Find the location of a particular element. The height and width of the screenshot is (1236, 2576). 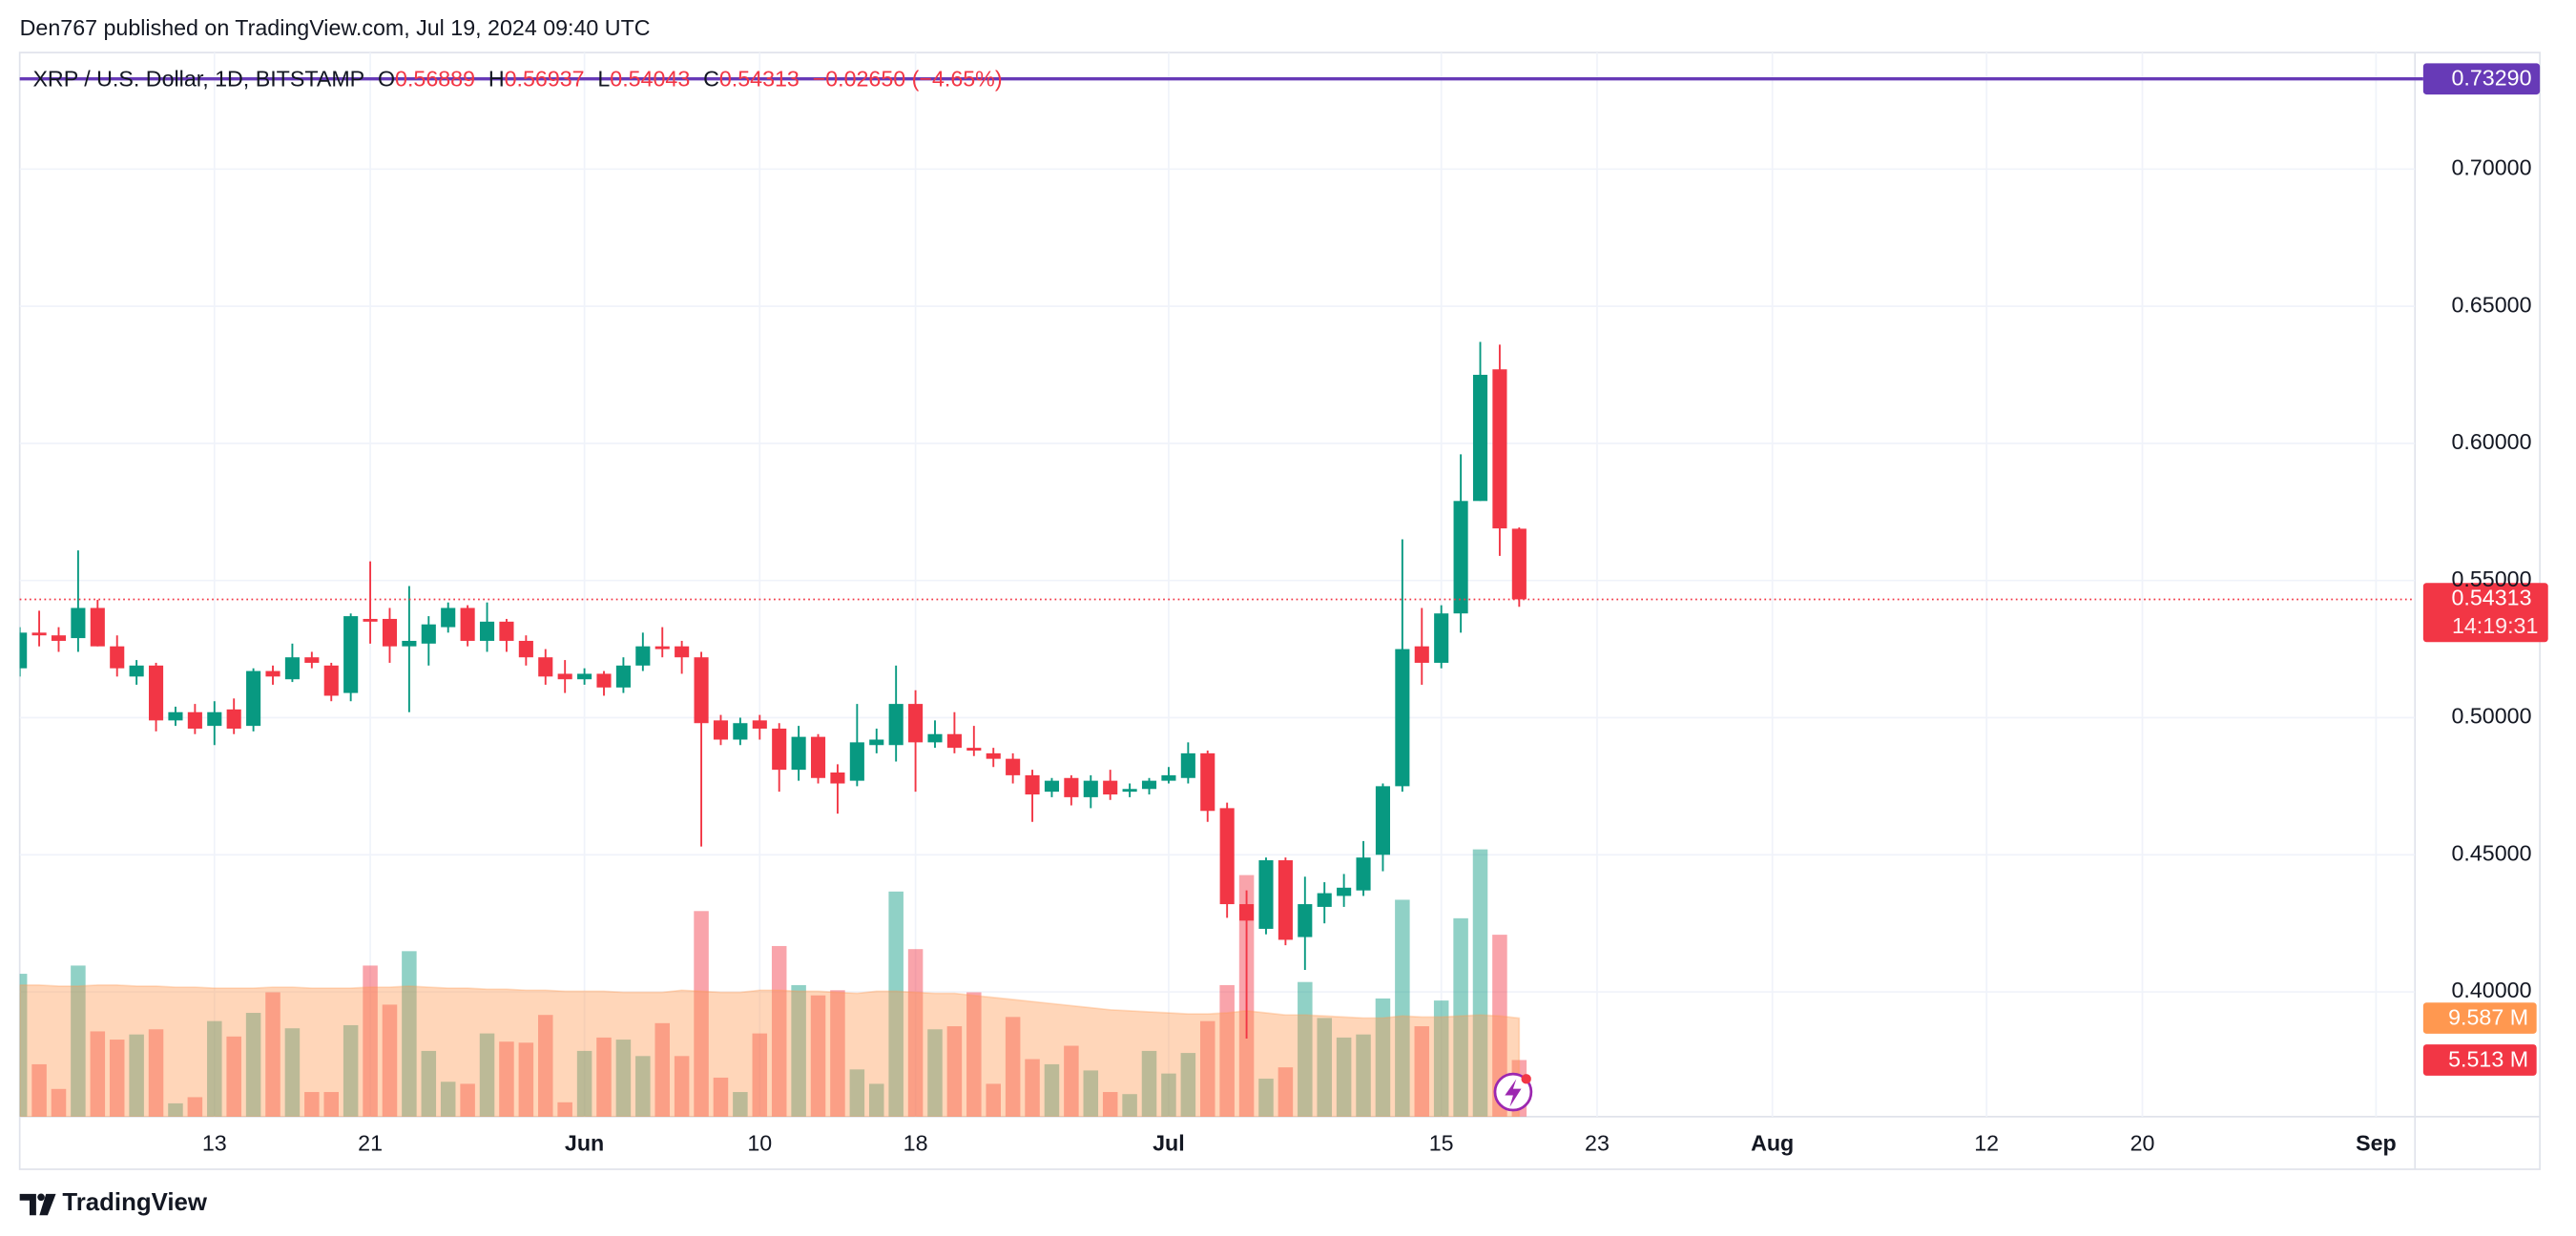

last-price-label: 0.54313 is located at coordinates (2492, 598).